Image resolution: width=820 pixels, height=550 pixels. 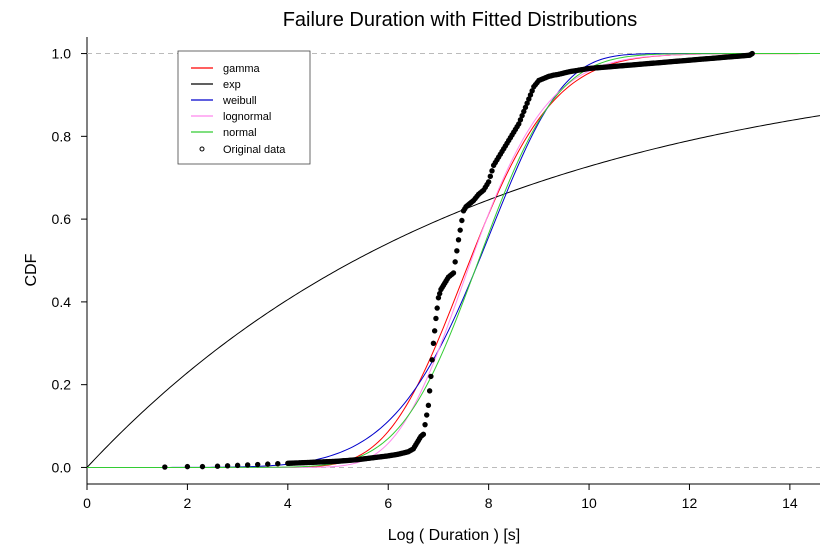 I want to click on legend-label-lognormal: lognormal, so click(x=247, y=117).